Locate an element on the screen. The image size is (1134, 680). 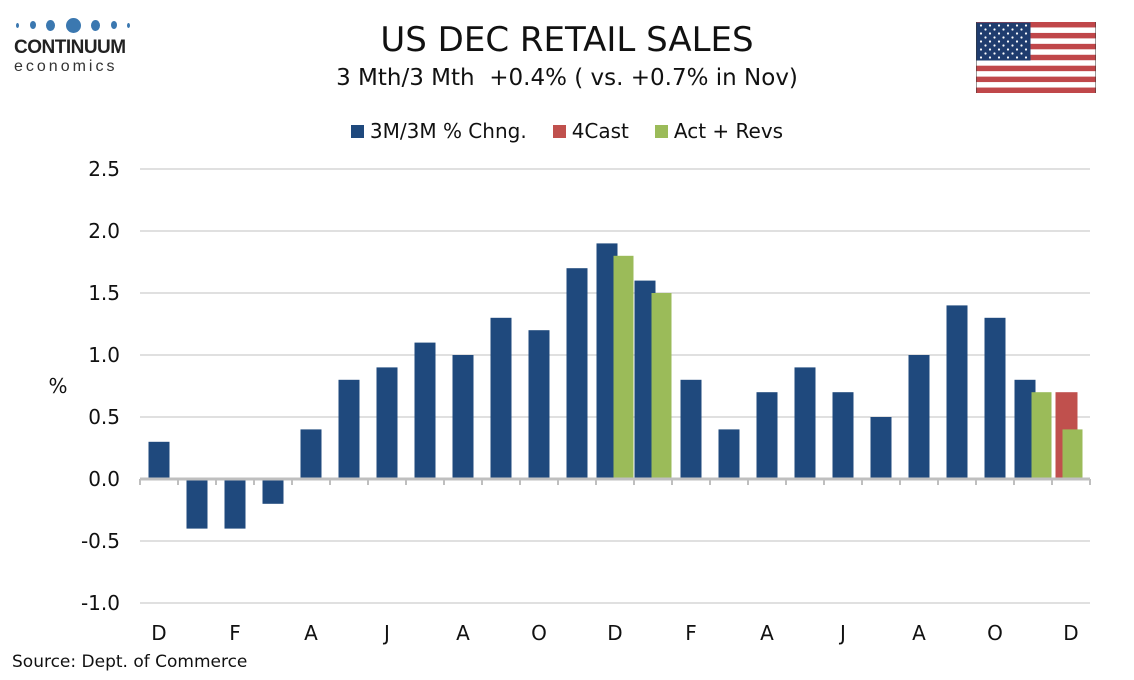
y-tick-label: 2.0 is located at coordinates (104, 231).